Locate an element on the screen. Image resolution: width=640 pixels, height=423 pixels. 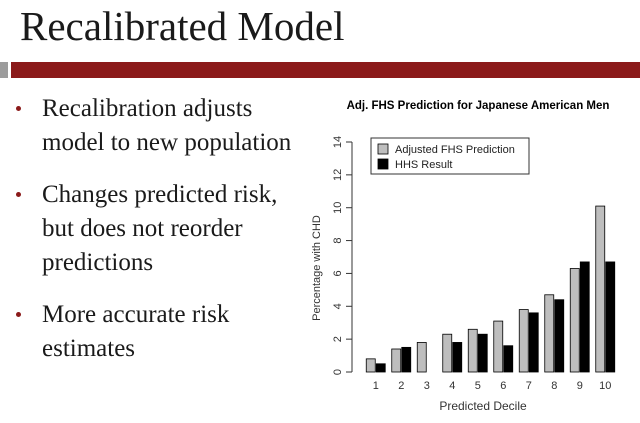
title-bar-grey is located at coordinates (4, 70).